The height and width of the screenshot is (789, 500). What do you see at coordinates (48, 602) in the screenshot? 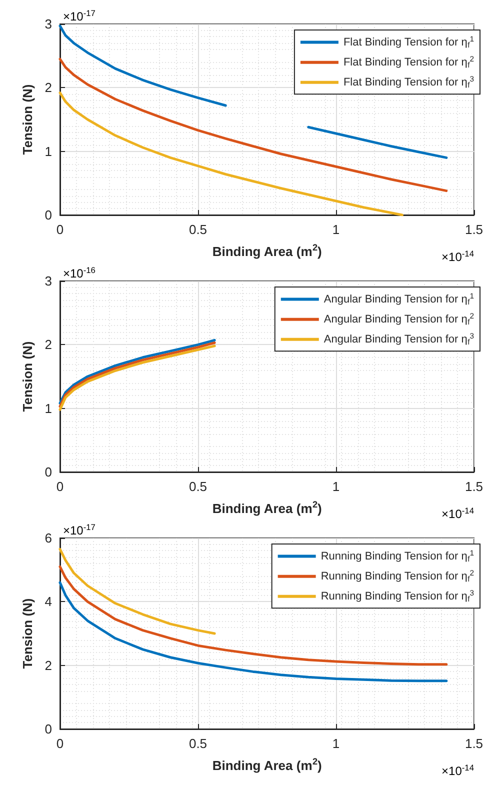
I see `y-tick-label: 4` at bounding box center [48, 602].